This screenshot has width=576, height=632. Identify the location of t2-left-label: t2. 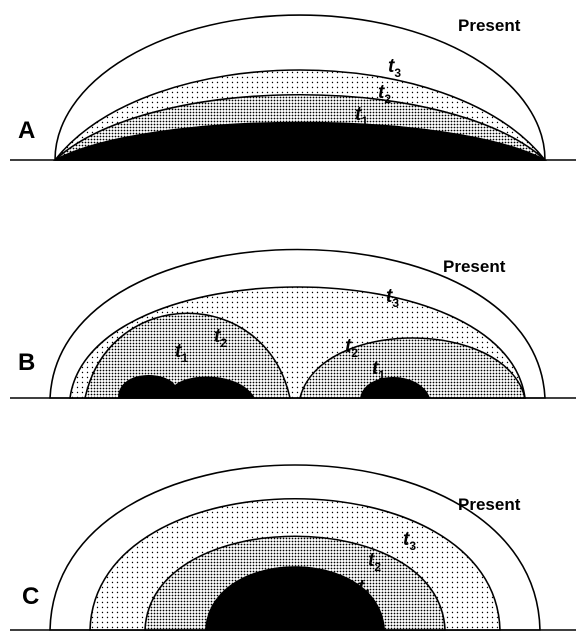
(220, 338).